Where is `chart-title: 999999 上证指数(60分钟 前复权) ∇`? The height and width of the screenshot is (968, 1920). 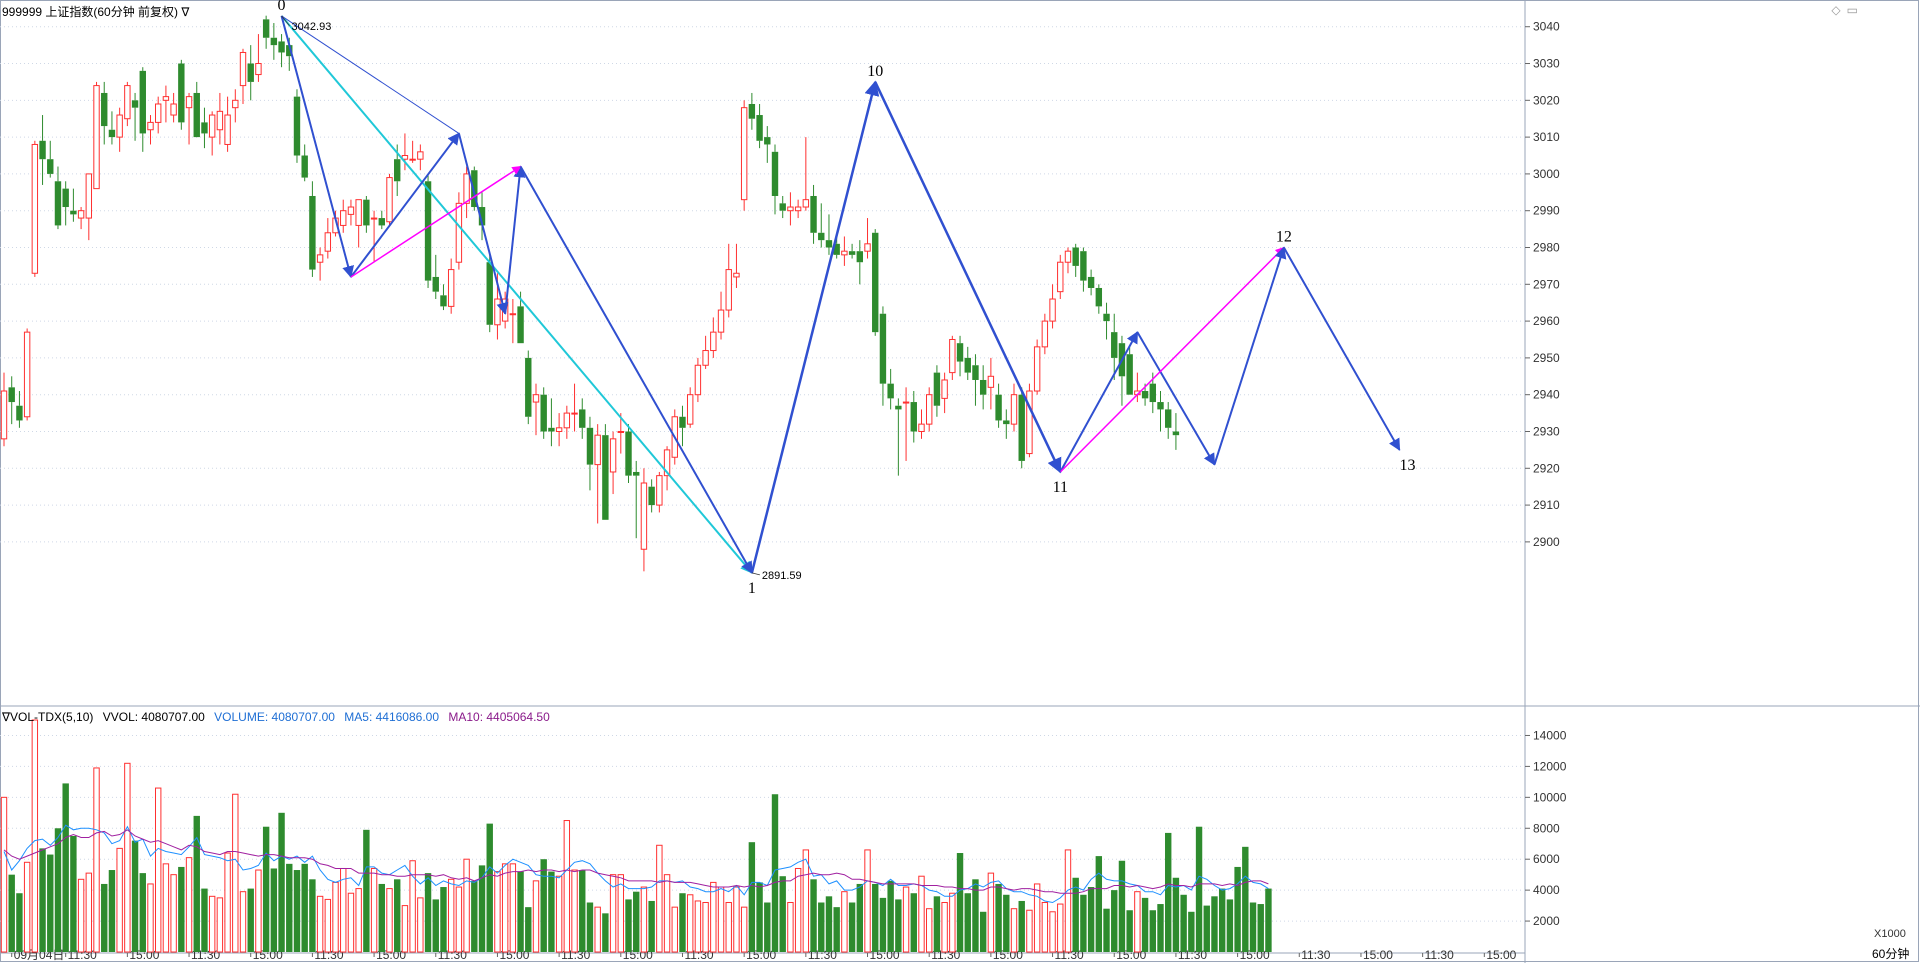 chart-title: 999999 上证指数(60分钟 前复权) ∇ is located at coordinates (96, 12).